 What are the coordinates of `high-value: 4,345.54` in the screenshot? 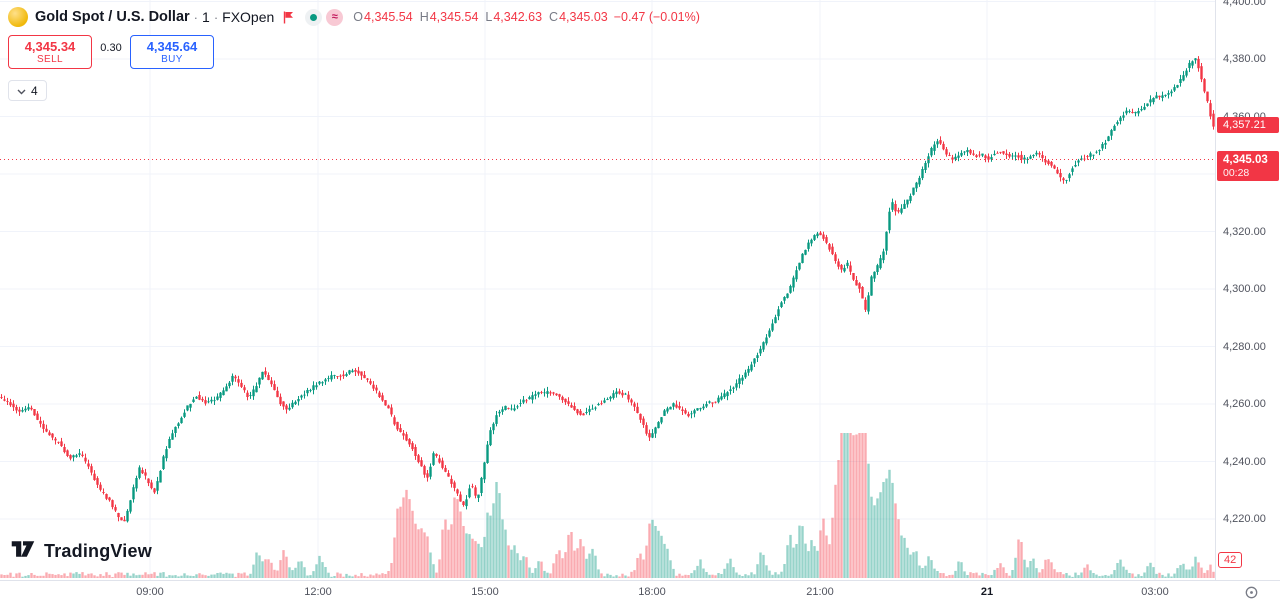 It's located at (454, 17).